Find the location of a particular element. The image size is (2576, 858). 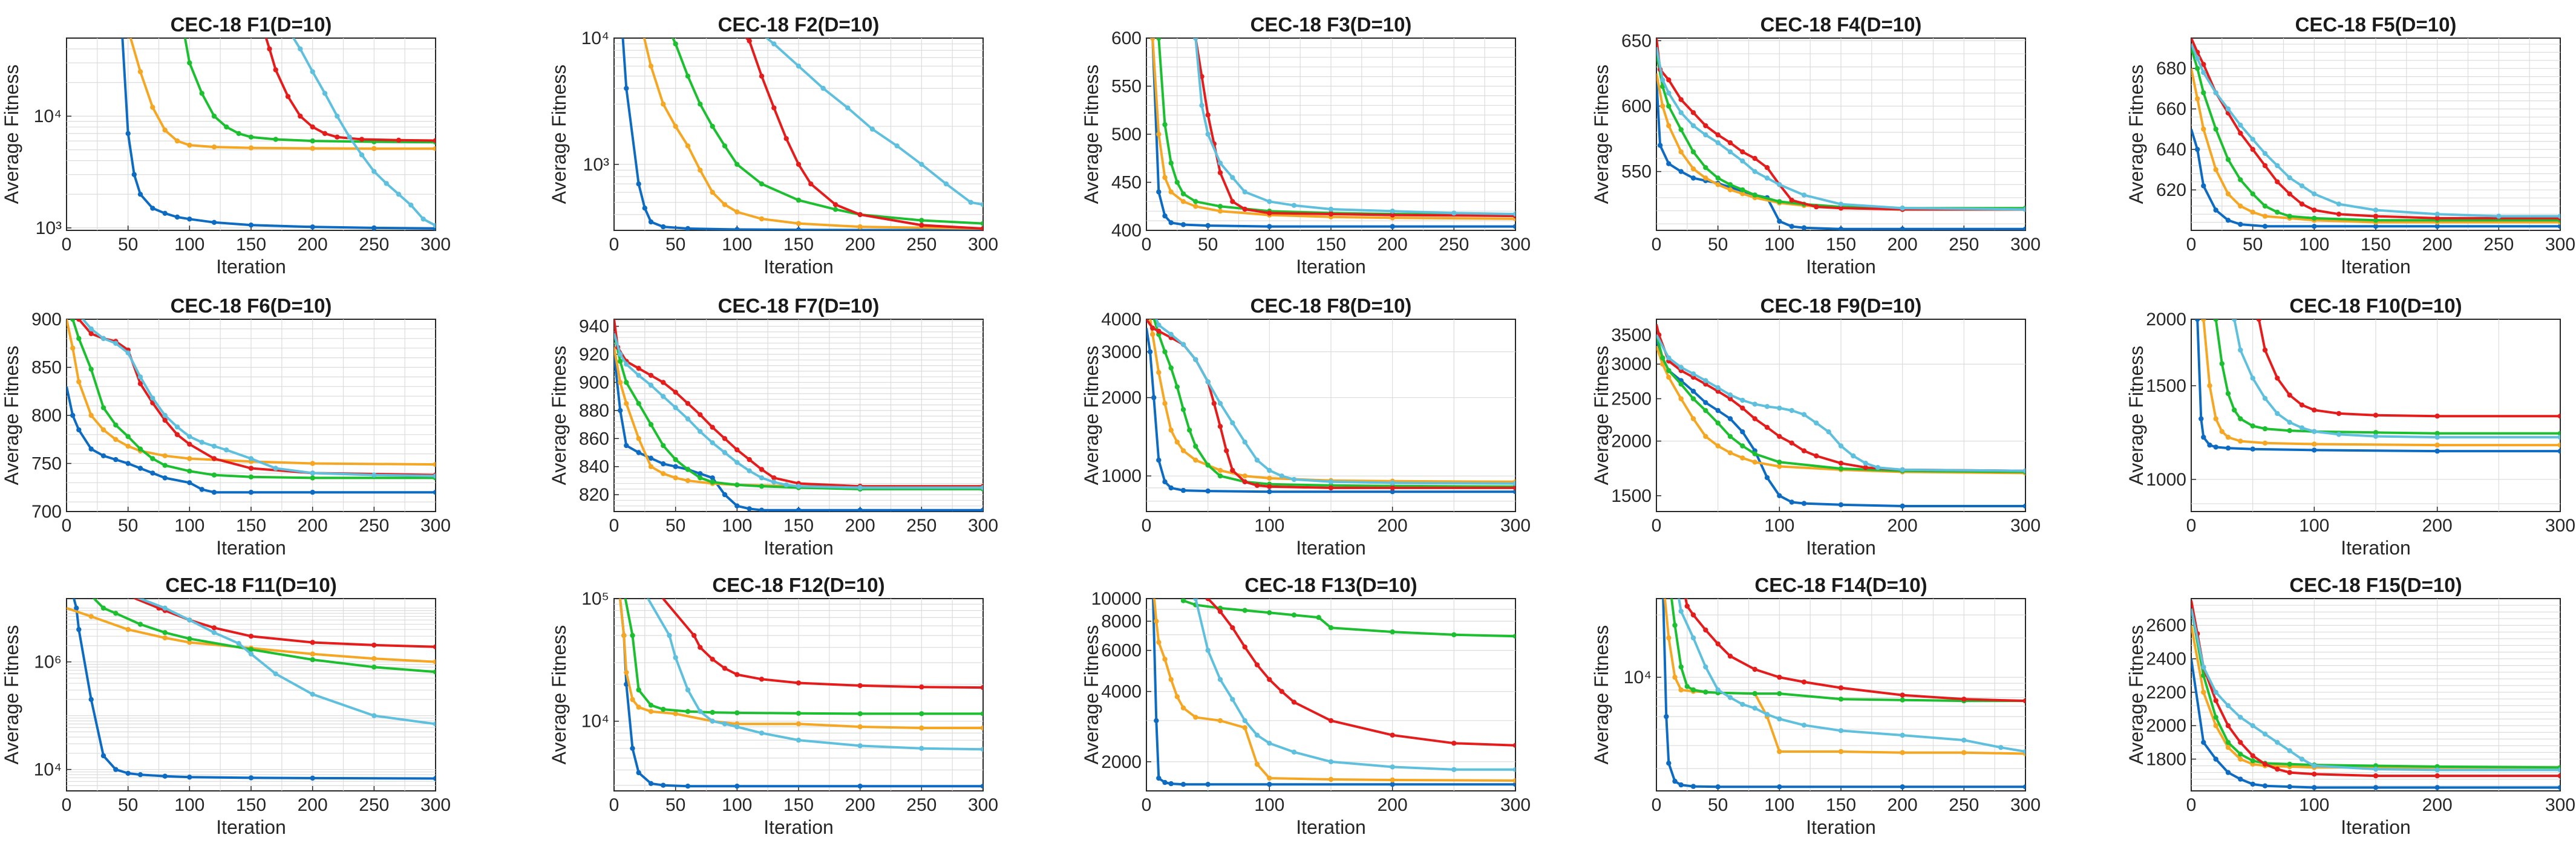

series-line-blue is located at coordinates (1333, 133).